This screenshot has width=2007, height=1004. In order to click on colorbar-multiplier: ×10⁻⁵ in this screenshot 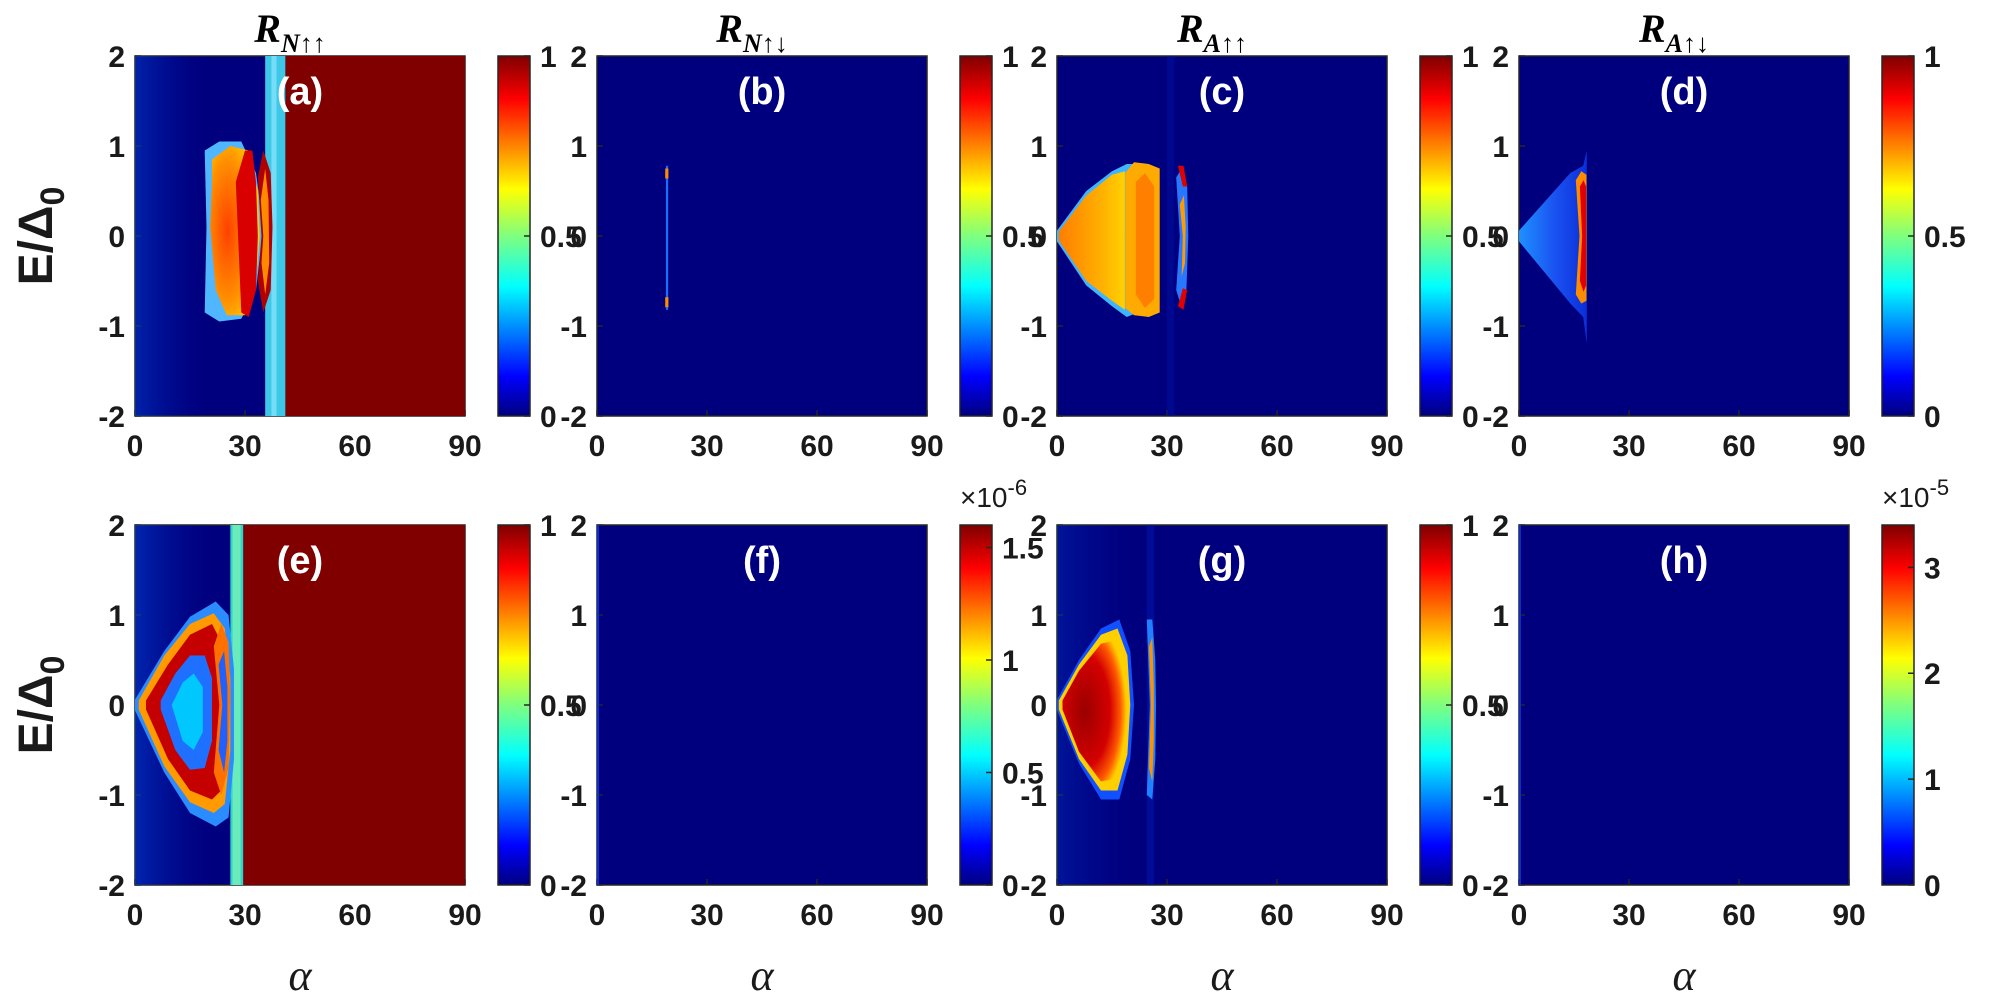, I will do `click(1915, 494)`.